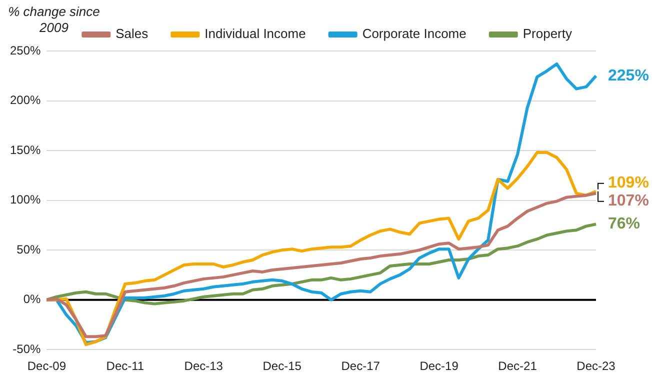 The image size is (652, 392). Describe the element at coordinates (628, 183) in the screenshot. I see `annotation: 109%` at that location.